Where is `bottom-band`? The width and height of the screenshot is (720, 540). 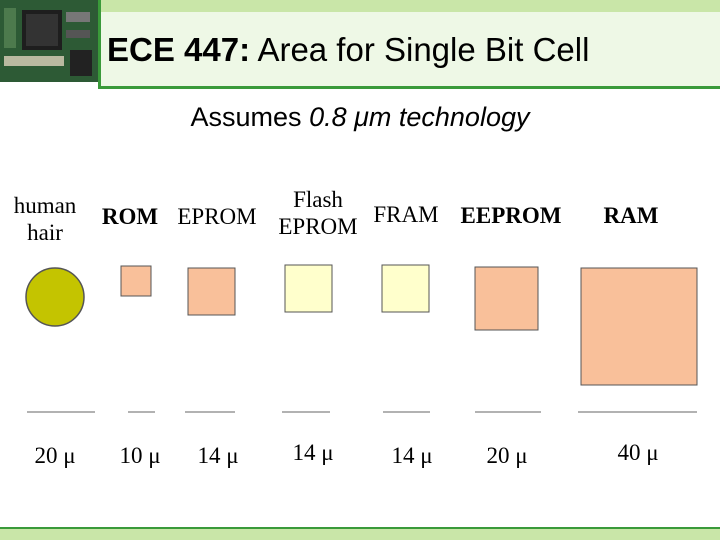 bottom-band is located at coordinates (360, 533).